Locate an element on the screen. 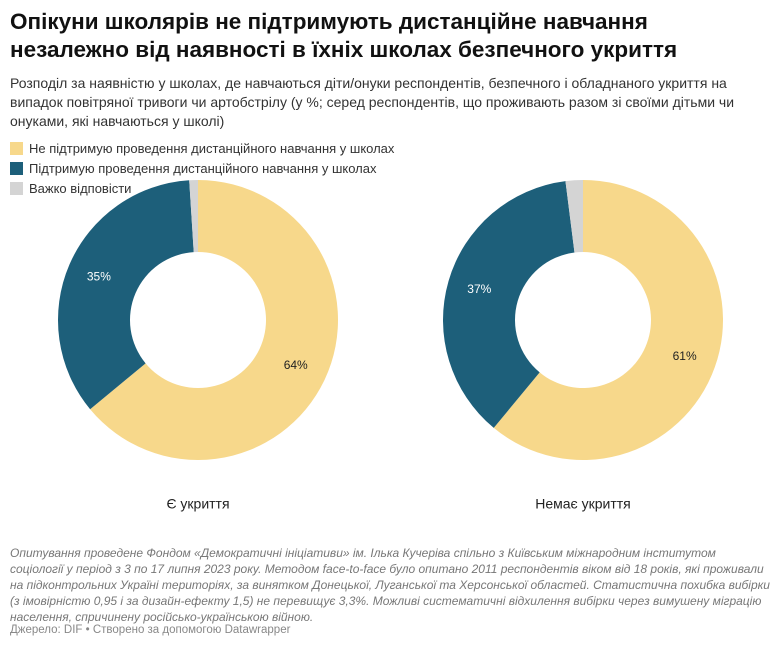 The width and height of the screenshot is (780, 648). legend-label: Важко відповісти is located at coordinates (80, 188).